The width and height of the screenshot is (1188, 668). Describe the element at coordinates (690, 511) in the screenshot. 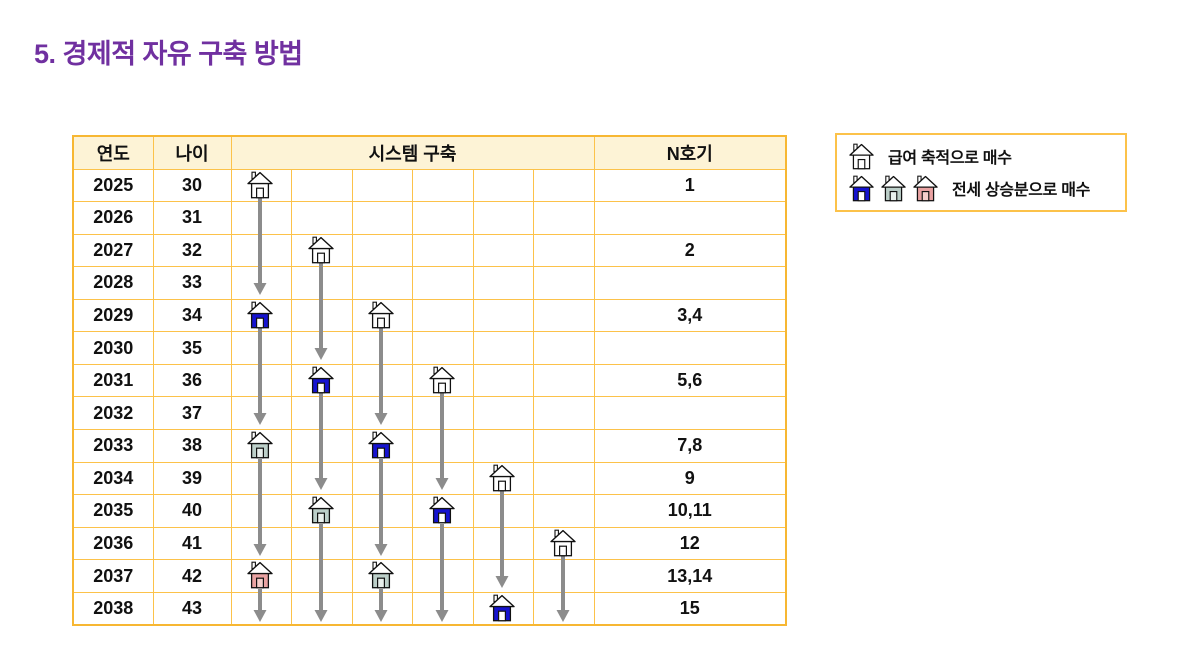

I see `unit-cell: 10,11` at that location.